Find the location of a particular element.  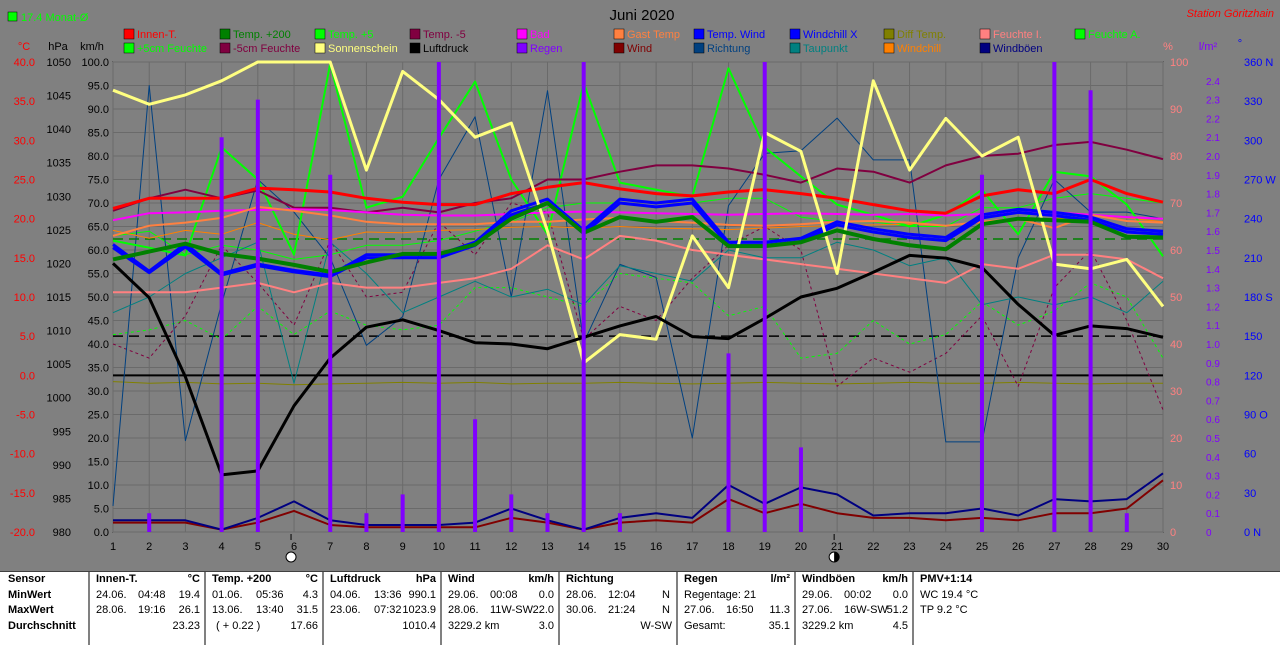

rain-tick-label: 2.2 is located at coordinates (1213, 119).